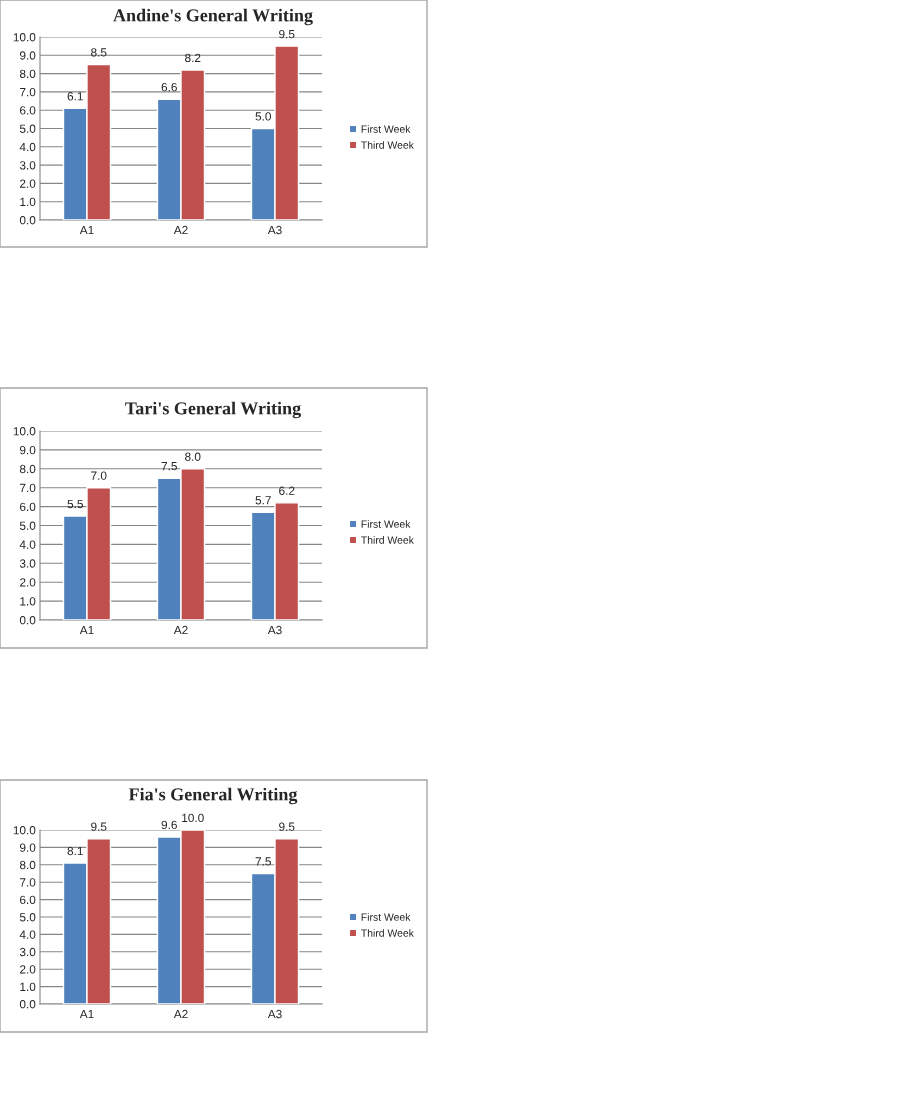 This screenshot has width=901, height=1105. What do you see at coordinates (75, 851) in the screenshot?
I see `data-label: 8.1` at bounding box center [75, 851].